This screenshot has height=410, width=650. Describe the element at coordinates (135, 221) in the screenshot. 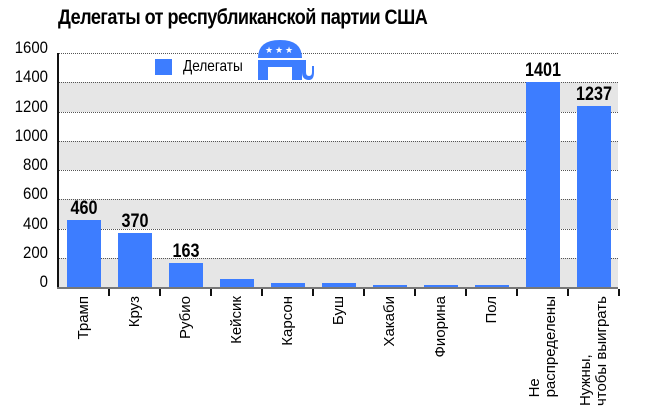

I see `bar-value-label: 370` at that location.